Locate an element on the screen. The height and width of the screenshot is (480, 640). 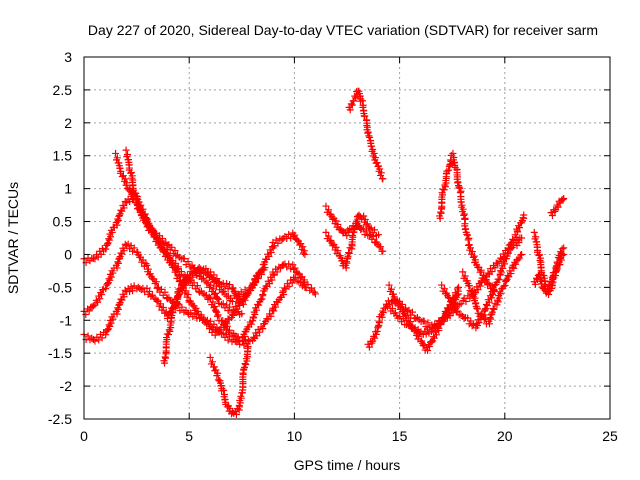
y-tick-label: 1 is located at coordinates (68, 189).